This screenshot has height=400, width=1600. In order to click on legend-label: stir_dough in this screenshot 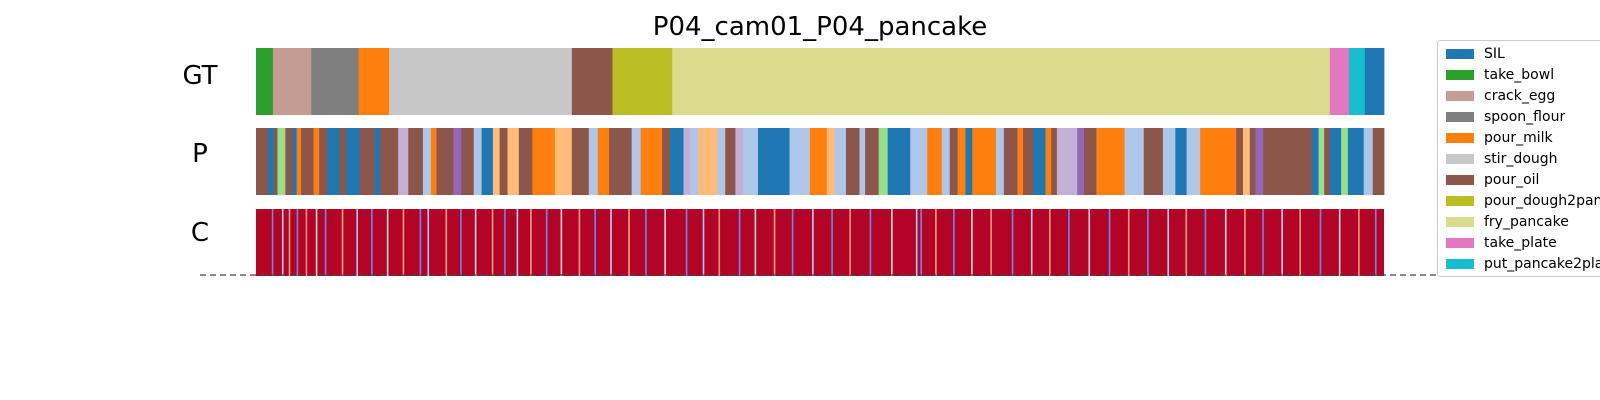, I will do `click(1521, 159)`.